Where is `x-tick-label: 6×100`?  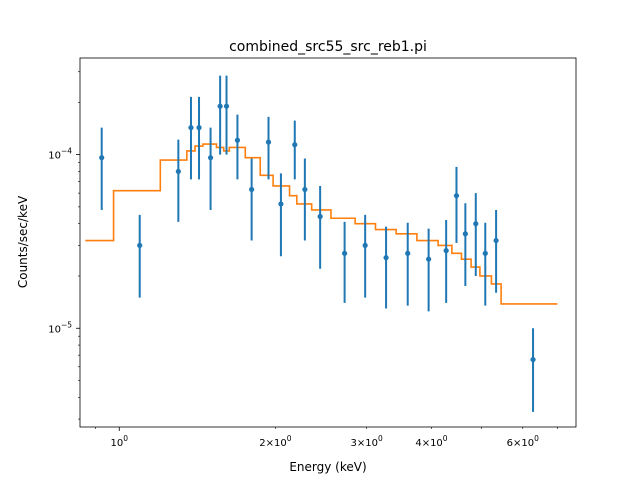 x-tick-label: 6×100 is located at coordinates (523, 441).